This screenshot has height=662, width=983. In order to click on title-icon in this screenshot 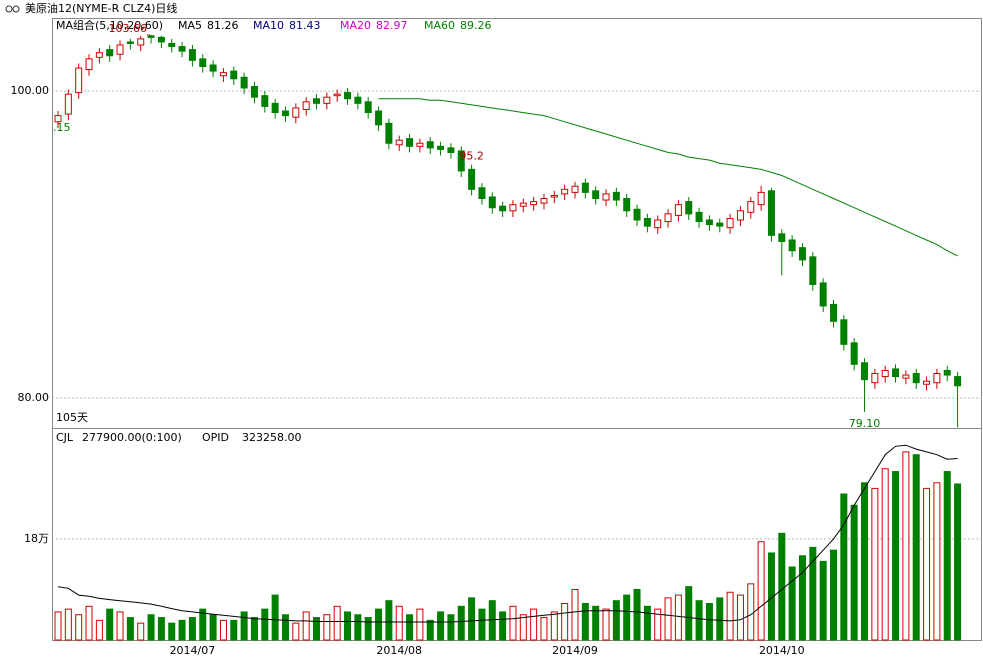, I will do `click(12, 9)`.